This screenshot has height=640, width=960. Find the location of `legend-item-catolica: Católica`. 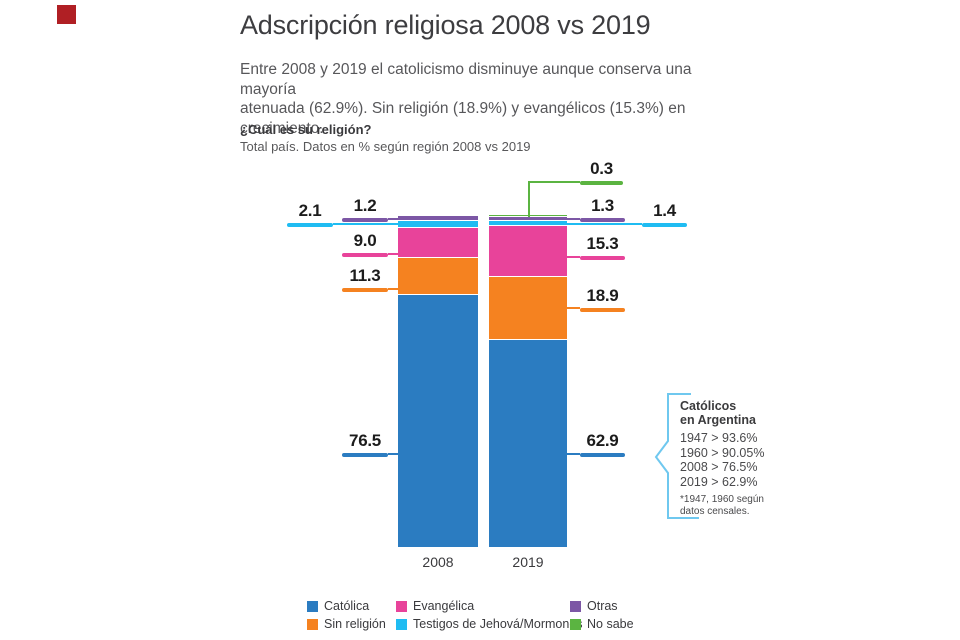

legend-item-catolica: Católica is located at coordinates (338, 606).